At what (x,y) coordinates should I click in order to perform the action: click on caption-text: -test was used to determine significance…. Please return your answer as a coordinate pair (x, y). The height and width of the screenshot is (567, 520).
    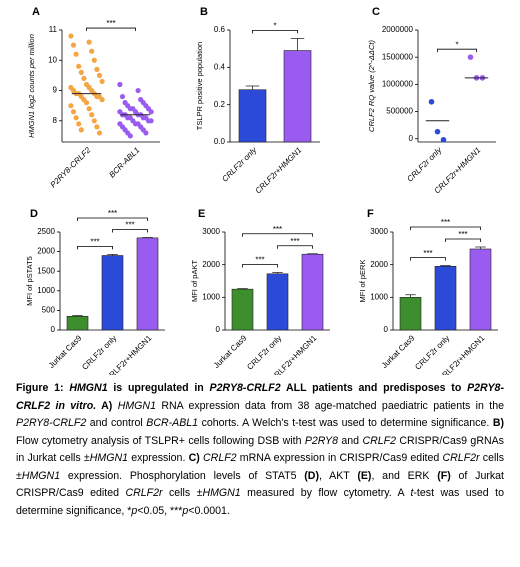
    Looking at the image, I should click on (261, 502).